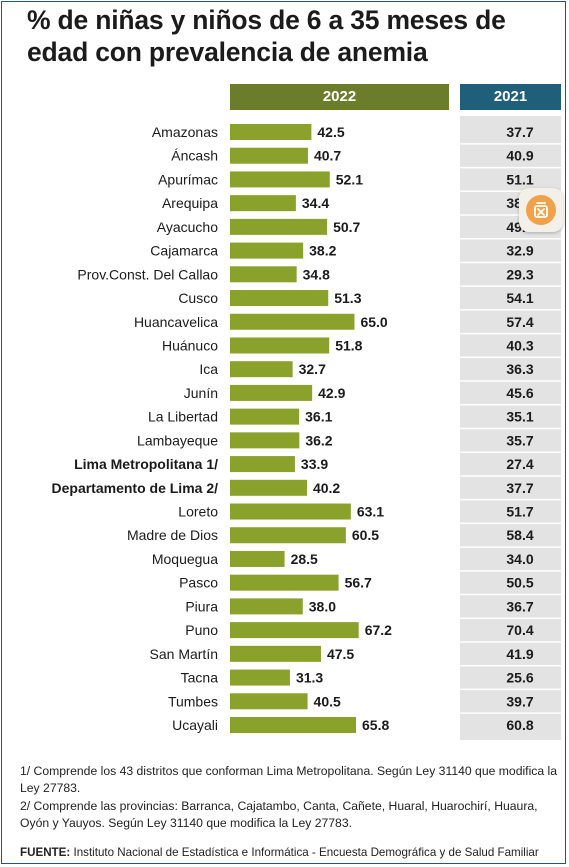 This screenshot has height=867, width=569. I want to click on header-2022: 2022, so click(339, 97).